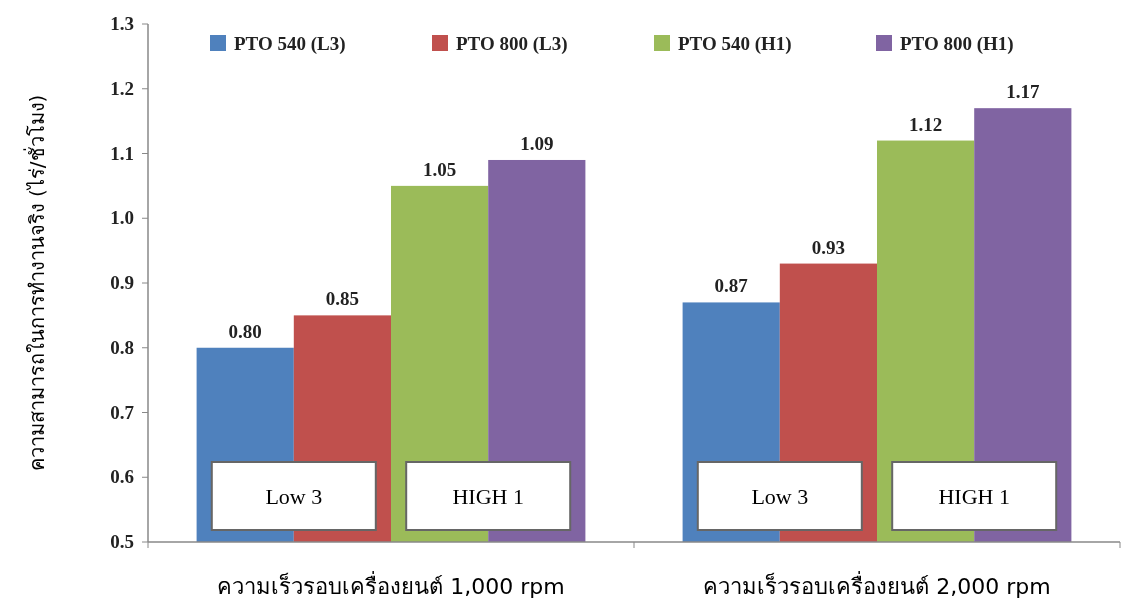 This screenshot has width=1132, height=606. What do you see at coordinates (122, 23) in the screenshot?
I see `y-tick-label: 1.3` at bounding box center [122, 23].